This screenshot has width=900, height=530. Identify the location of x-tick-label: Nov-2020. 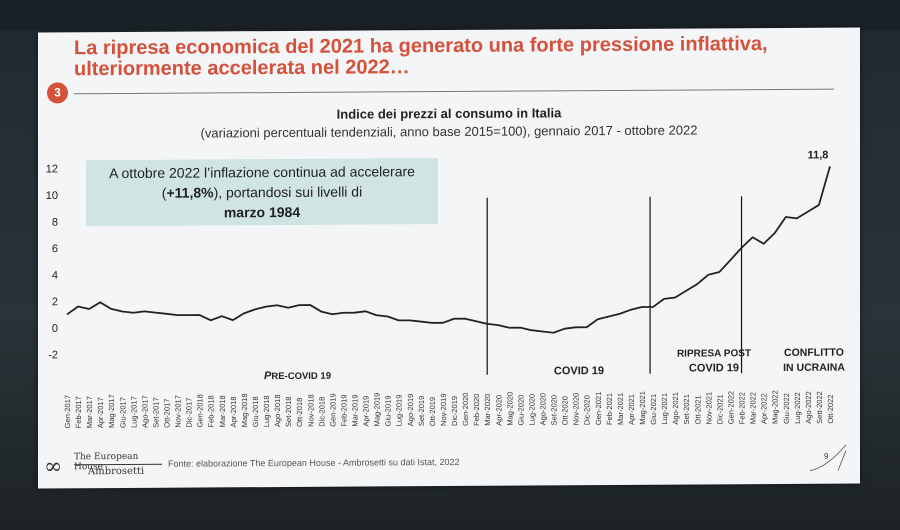
(576, 409).